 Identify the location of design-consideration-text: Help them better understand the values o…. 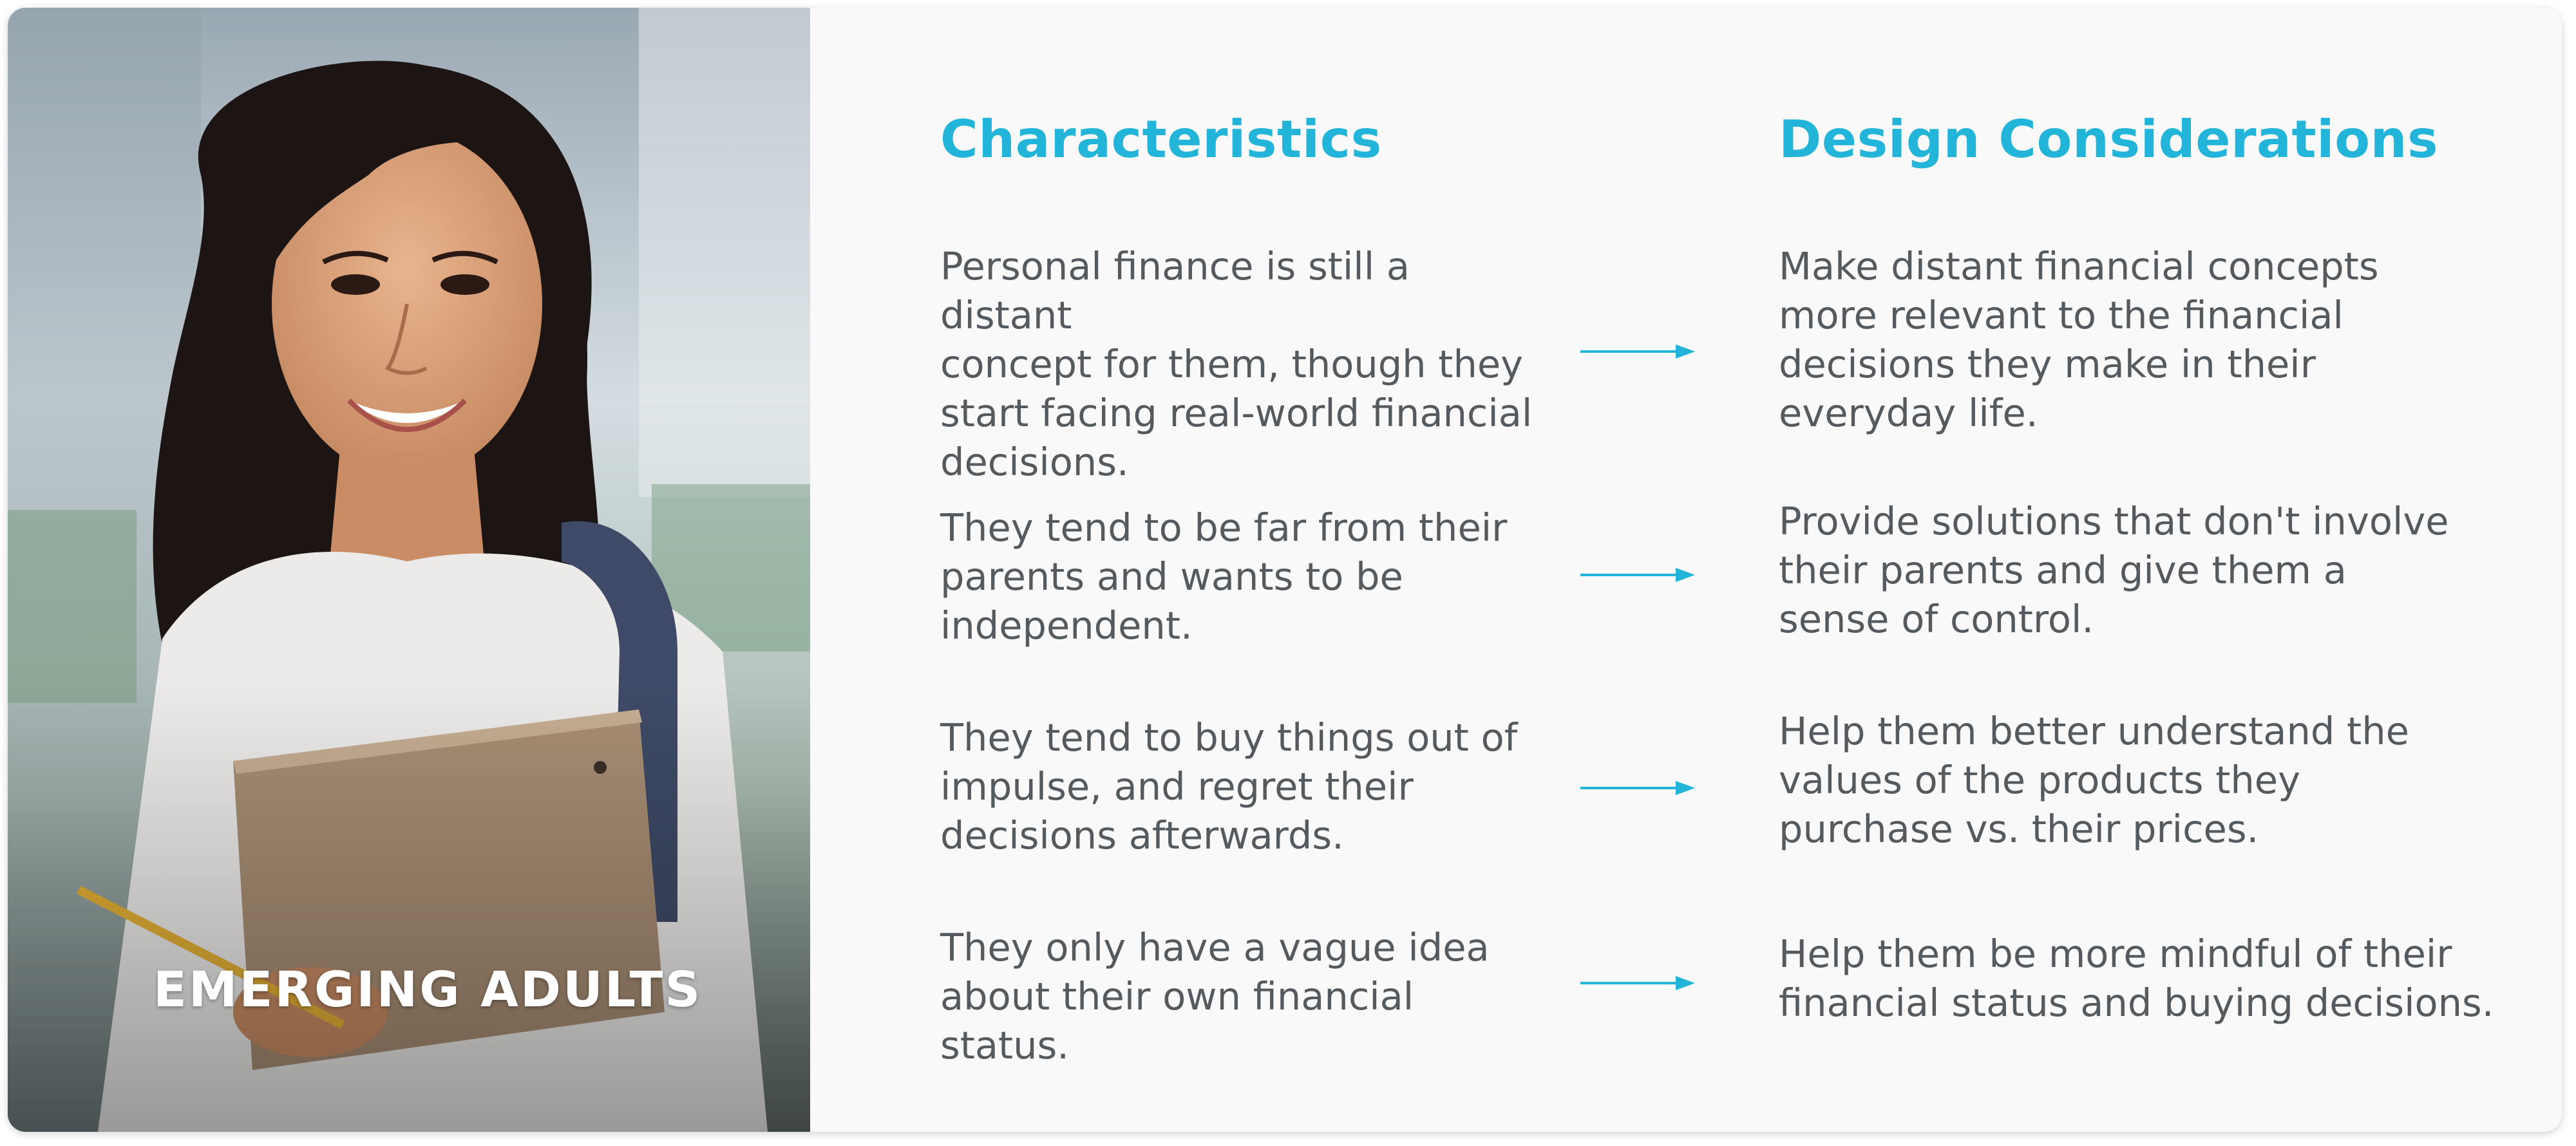
(2094, 780).